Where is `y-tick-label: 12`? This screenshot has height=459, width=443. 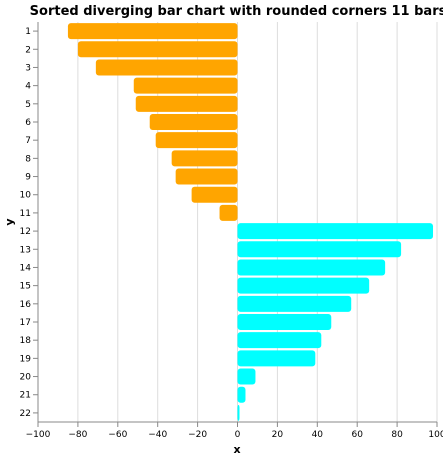
y-tick-label: 12 is located at coordinates (25, 232).